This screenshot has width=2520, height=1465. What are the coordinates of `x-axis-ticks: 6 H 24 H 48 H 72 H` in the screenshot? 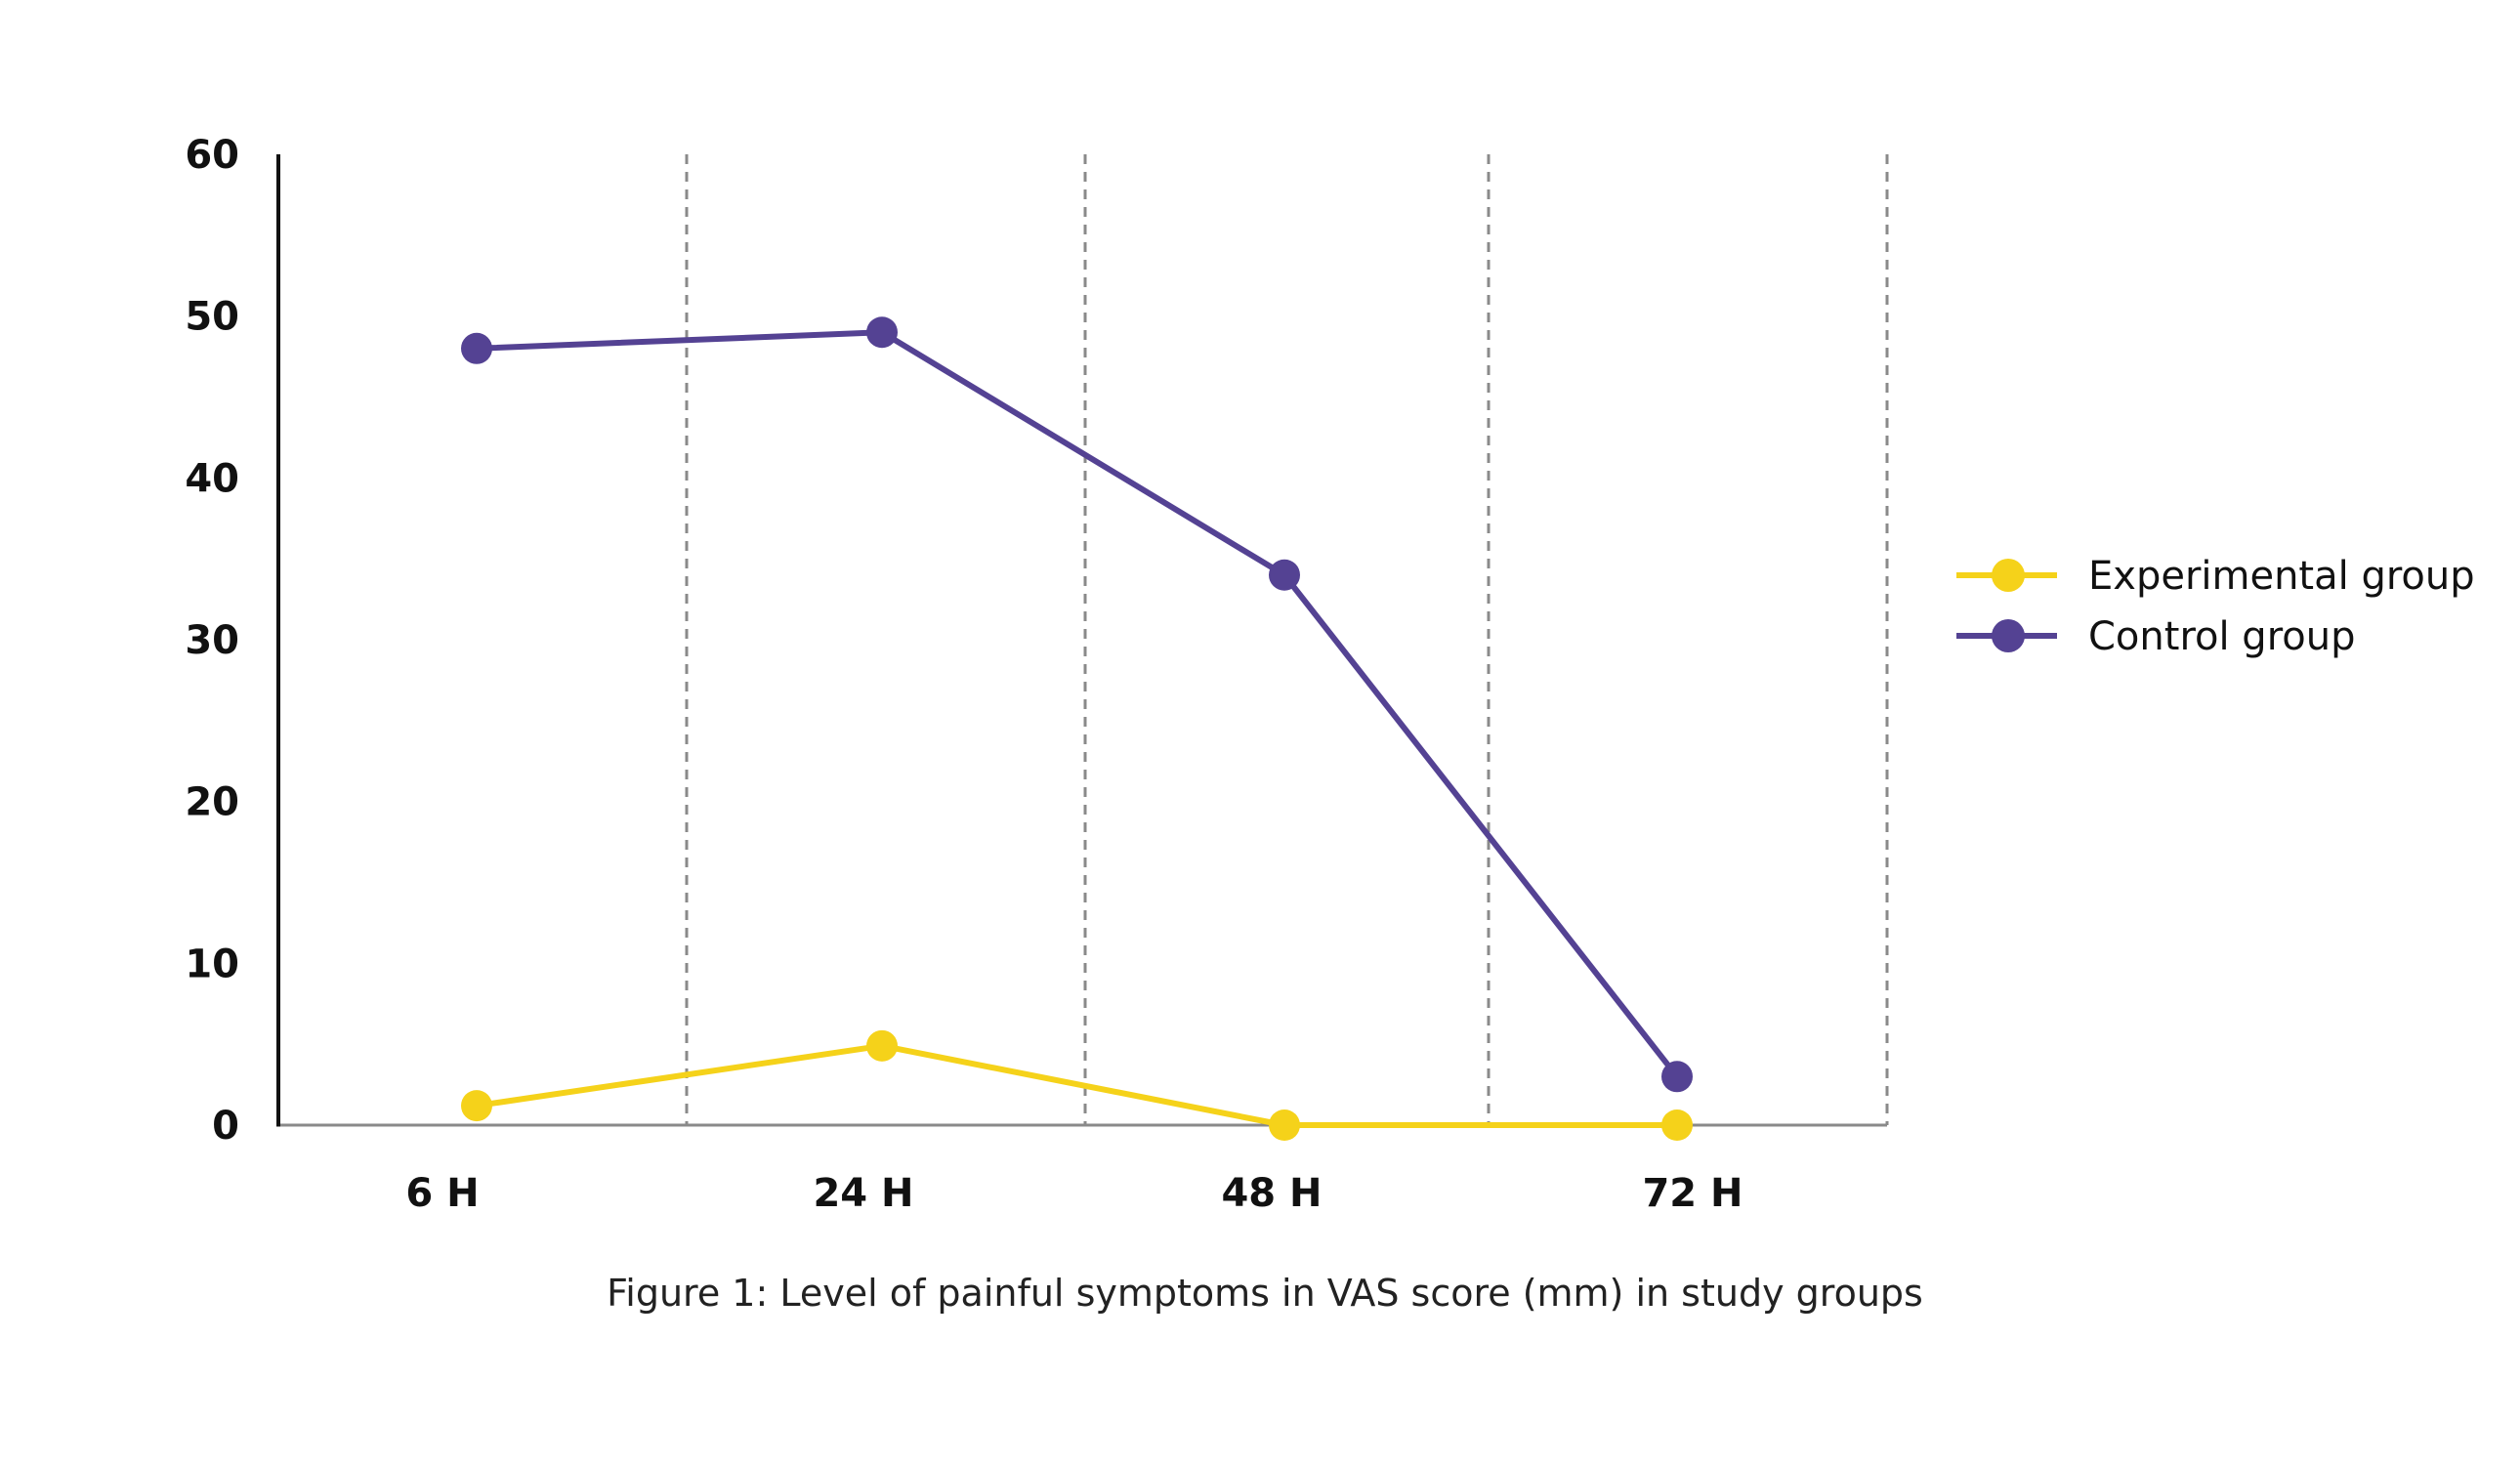 It's located at (1074, 1193).